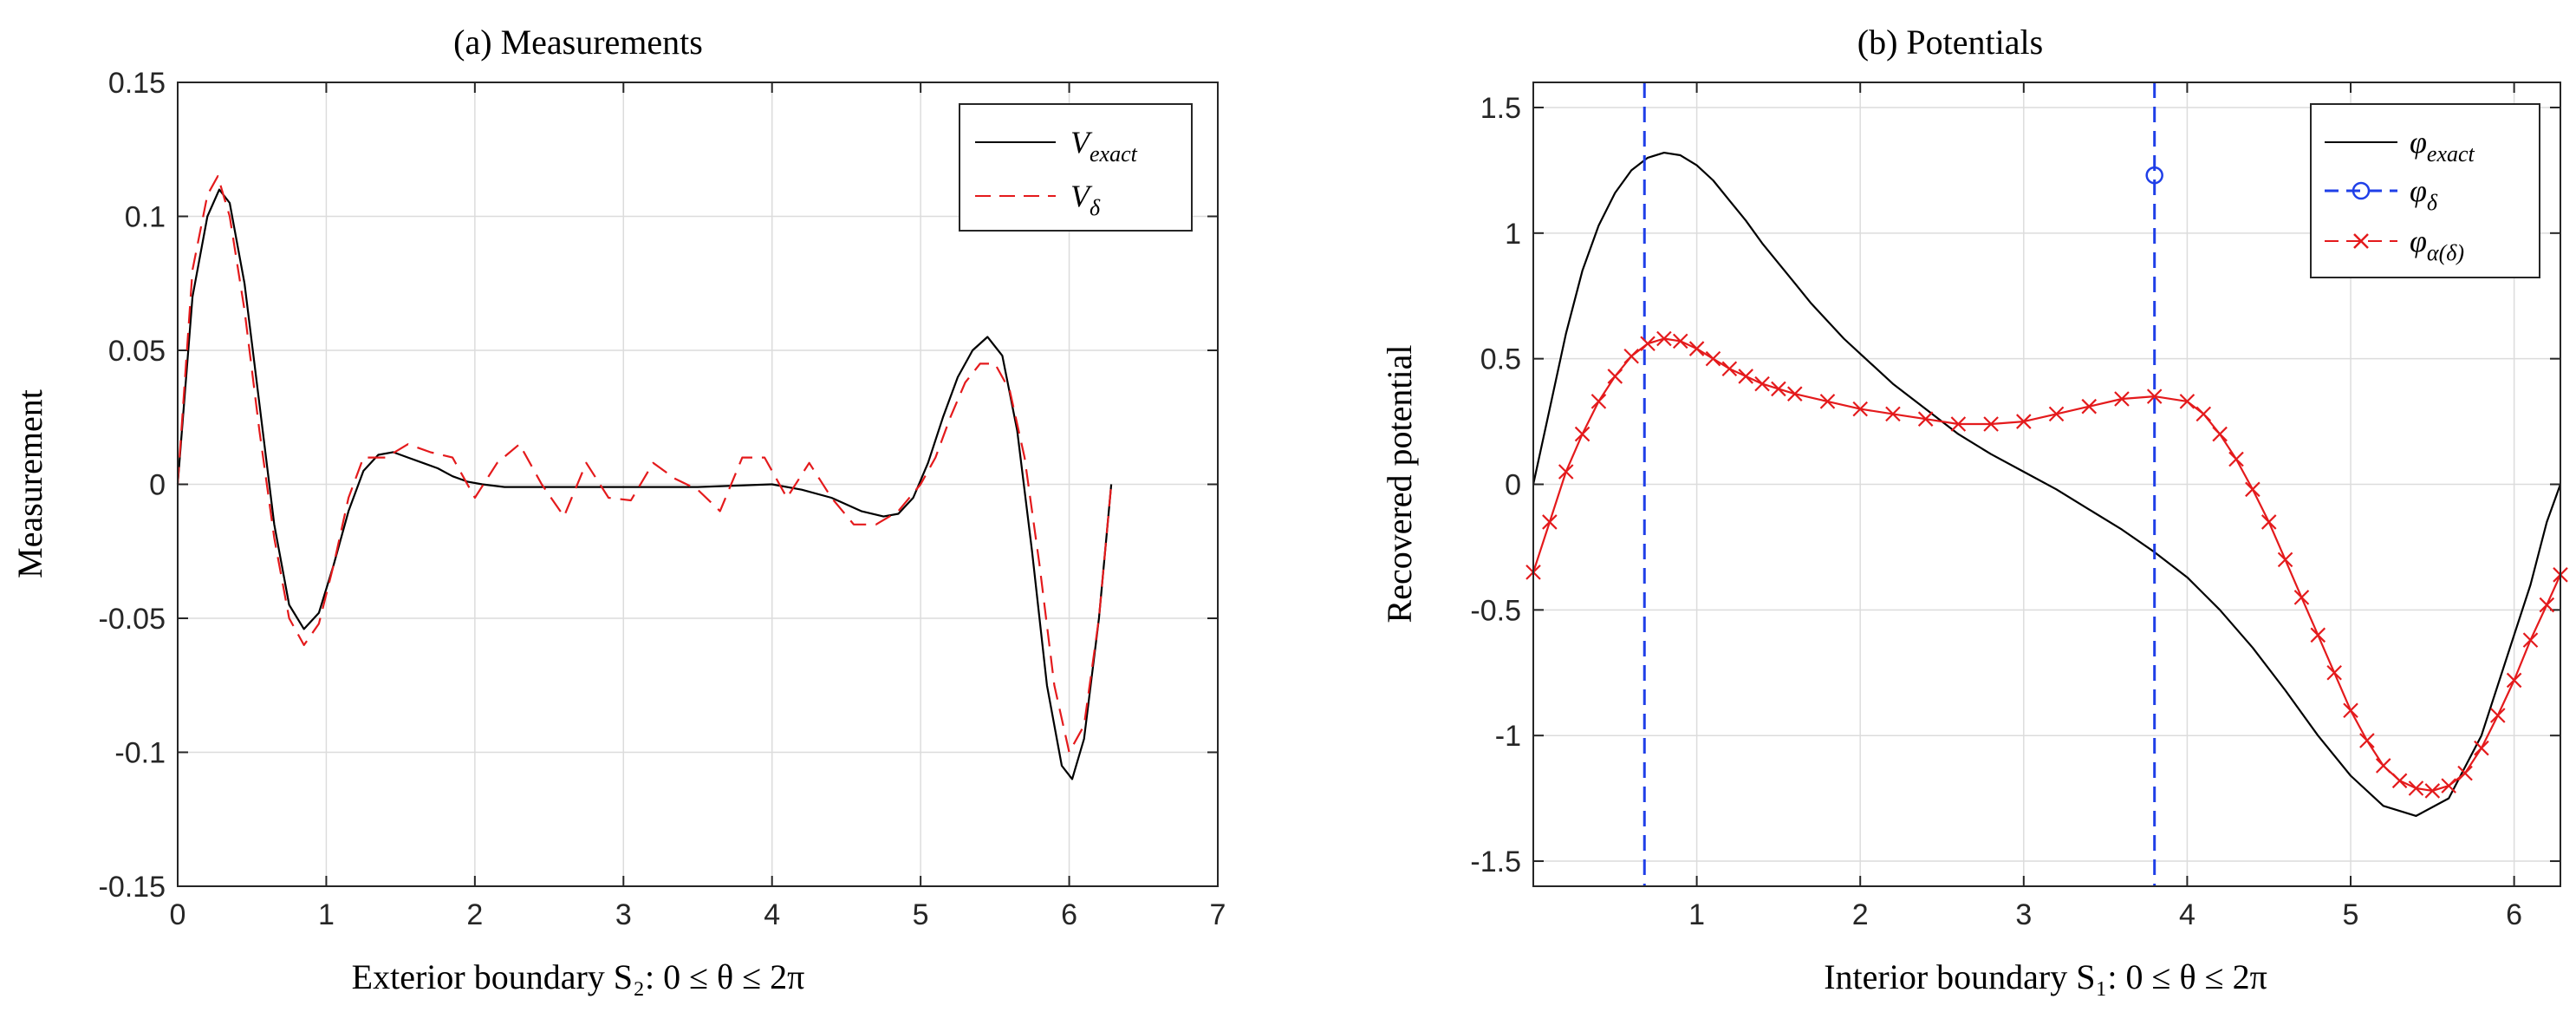 Image resolution: width=2576 pixels, height=1012 pixels. I want to click on x-tick-label: 4, so click(772, 914).